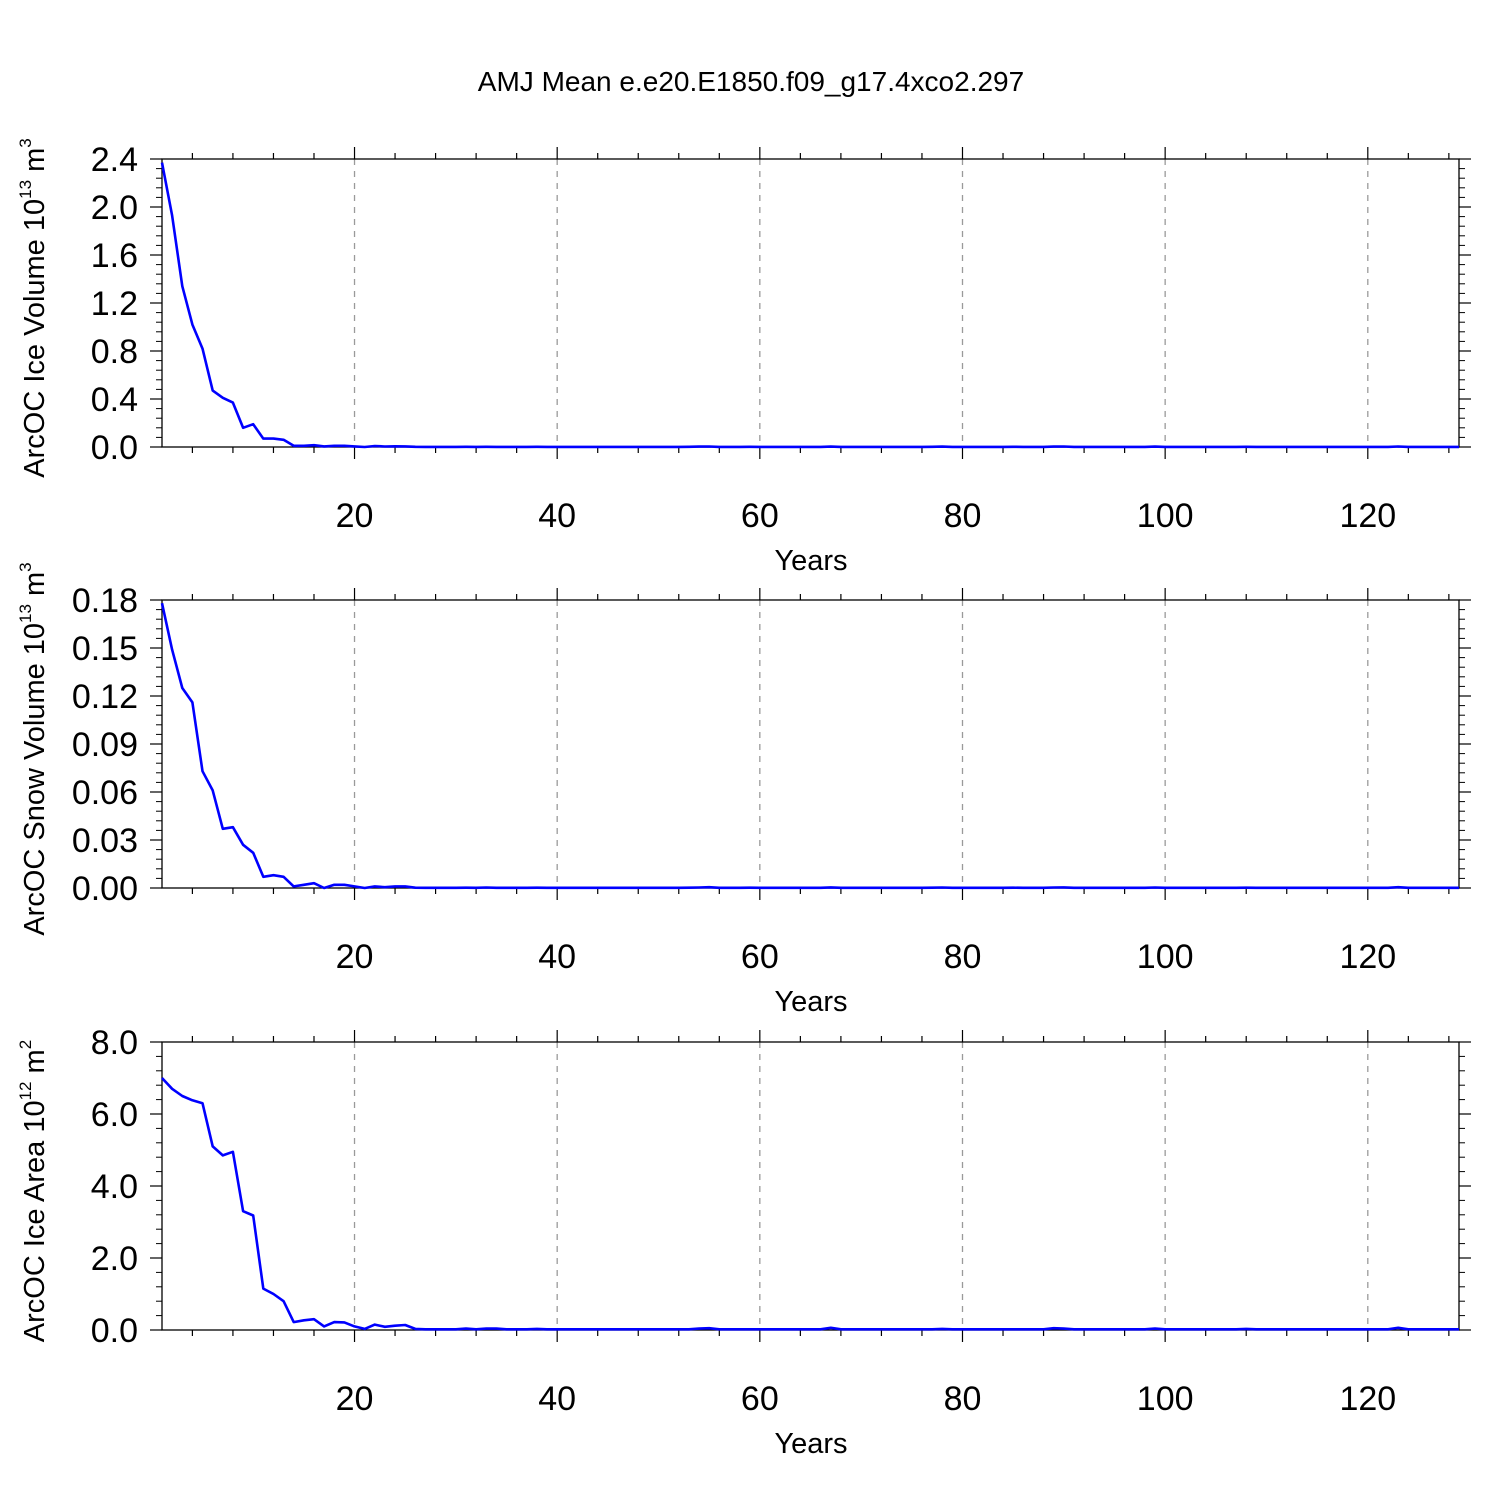  What do you see at coordinates (114, 1043) in the screenshot?
I see `y-tick-label: 8.0` at bounding box center [114, 1043].